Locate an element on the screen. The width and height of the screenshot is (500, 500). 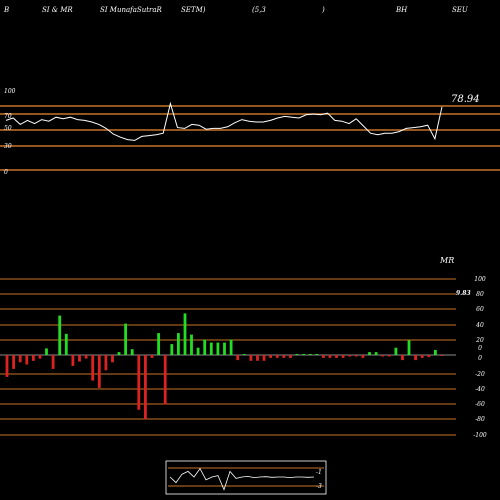
header-item: B is located at coordinates (6, 10).